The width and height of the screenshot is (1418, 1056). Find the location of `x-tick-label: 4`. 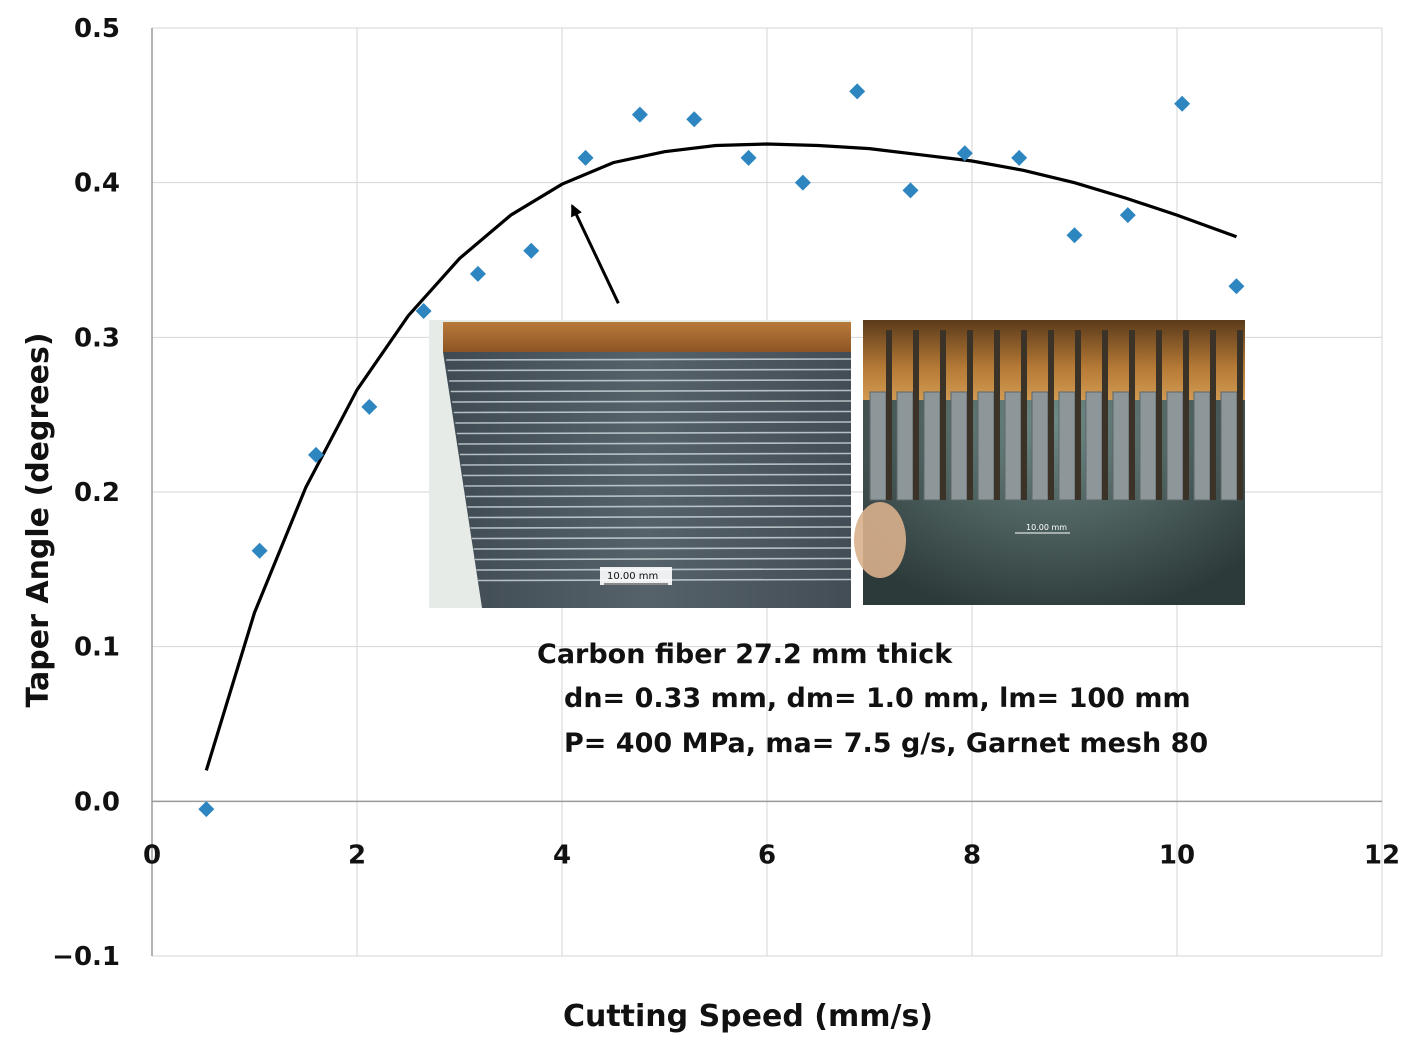

x-tick-label: 4 is located at coordinates (562, 855).